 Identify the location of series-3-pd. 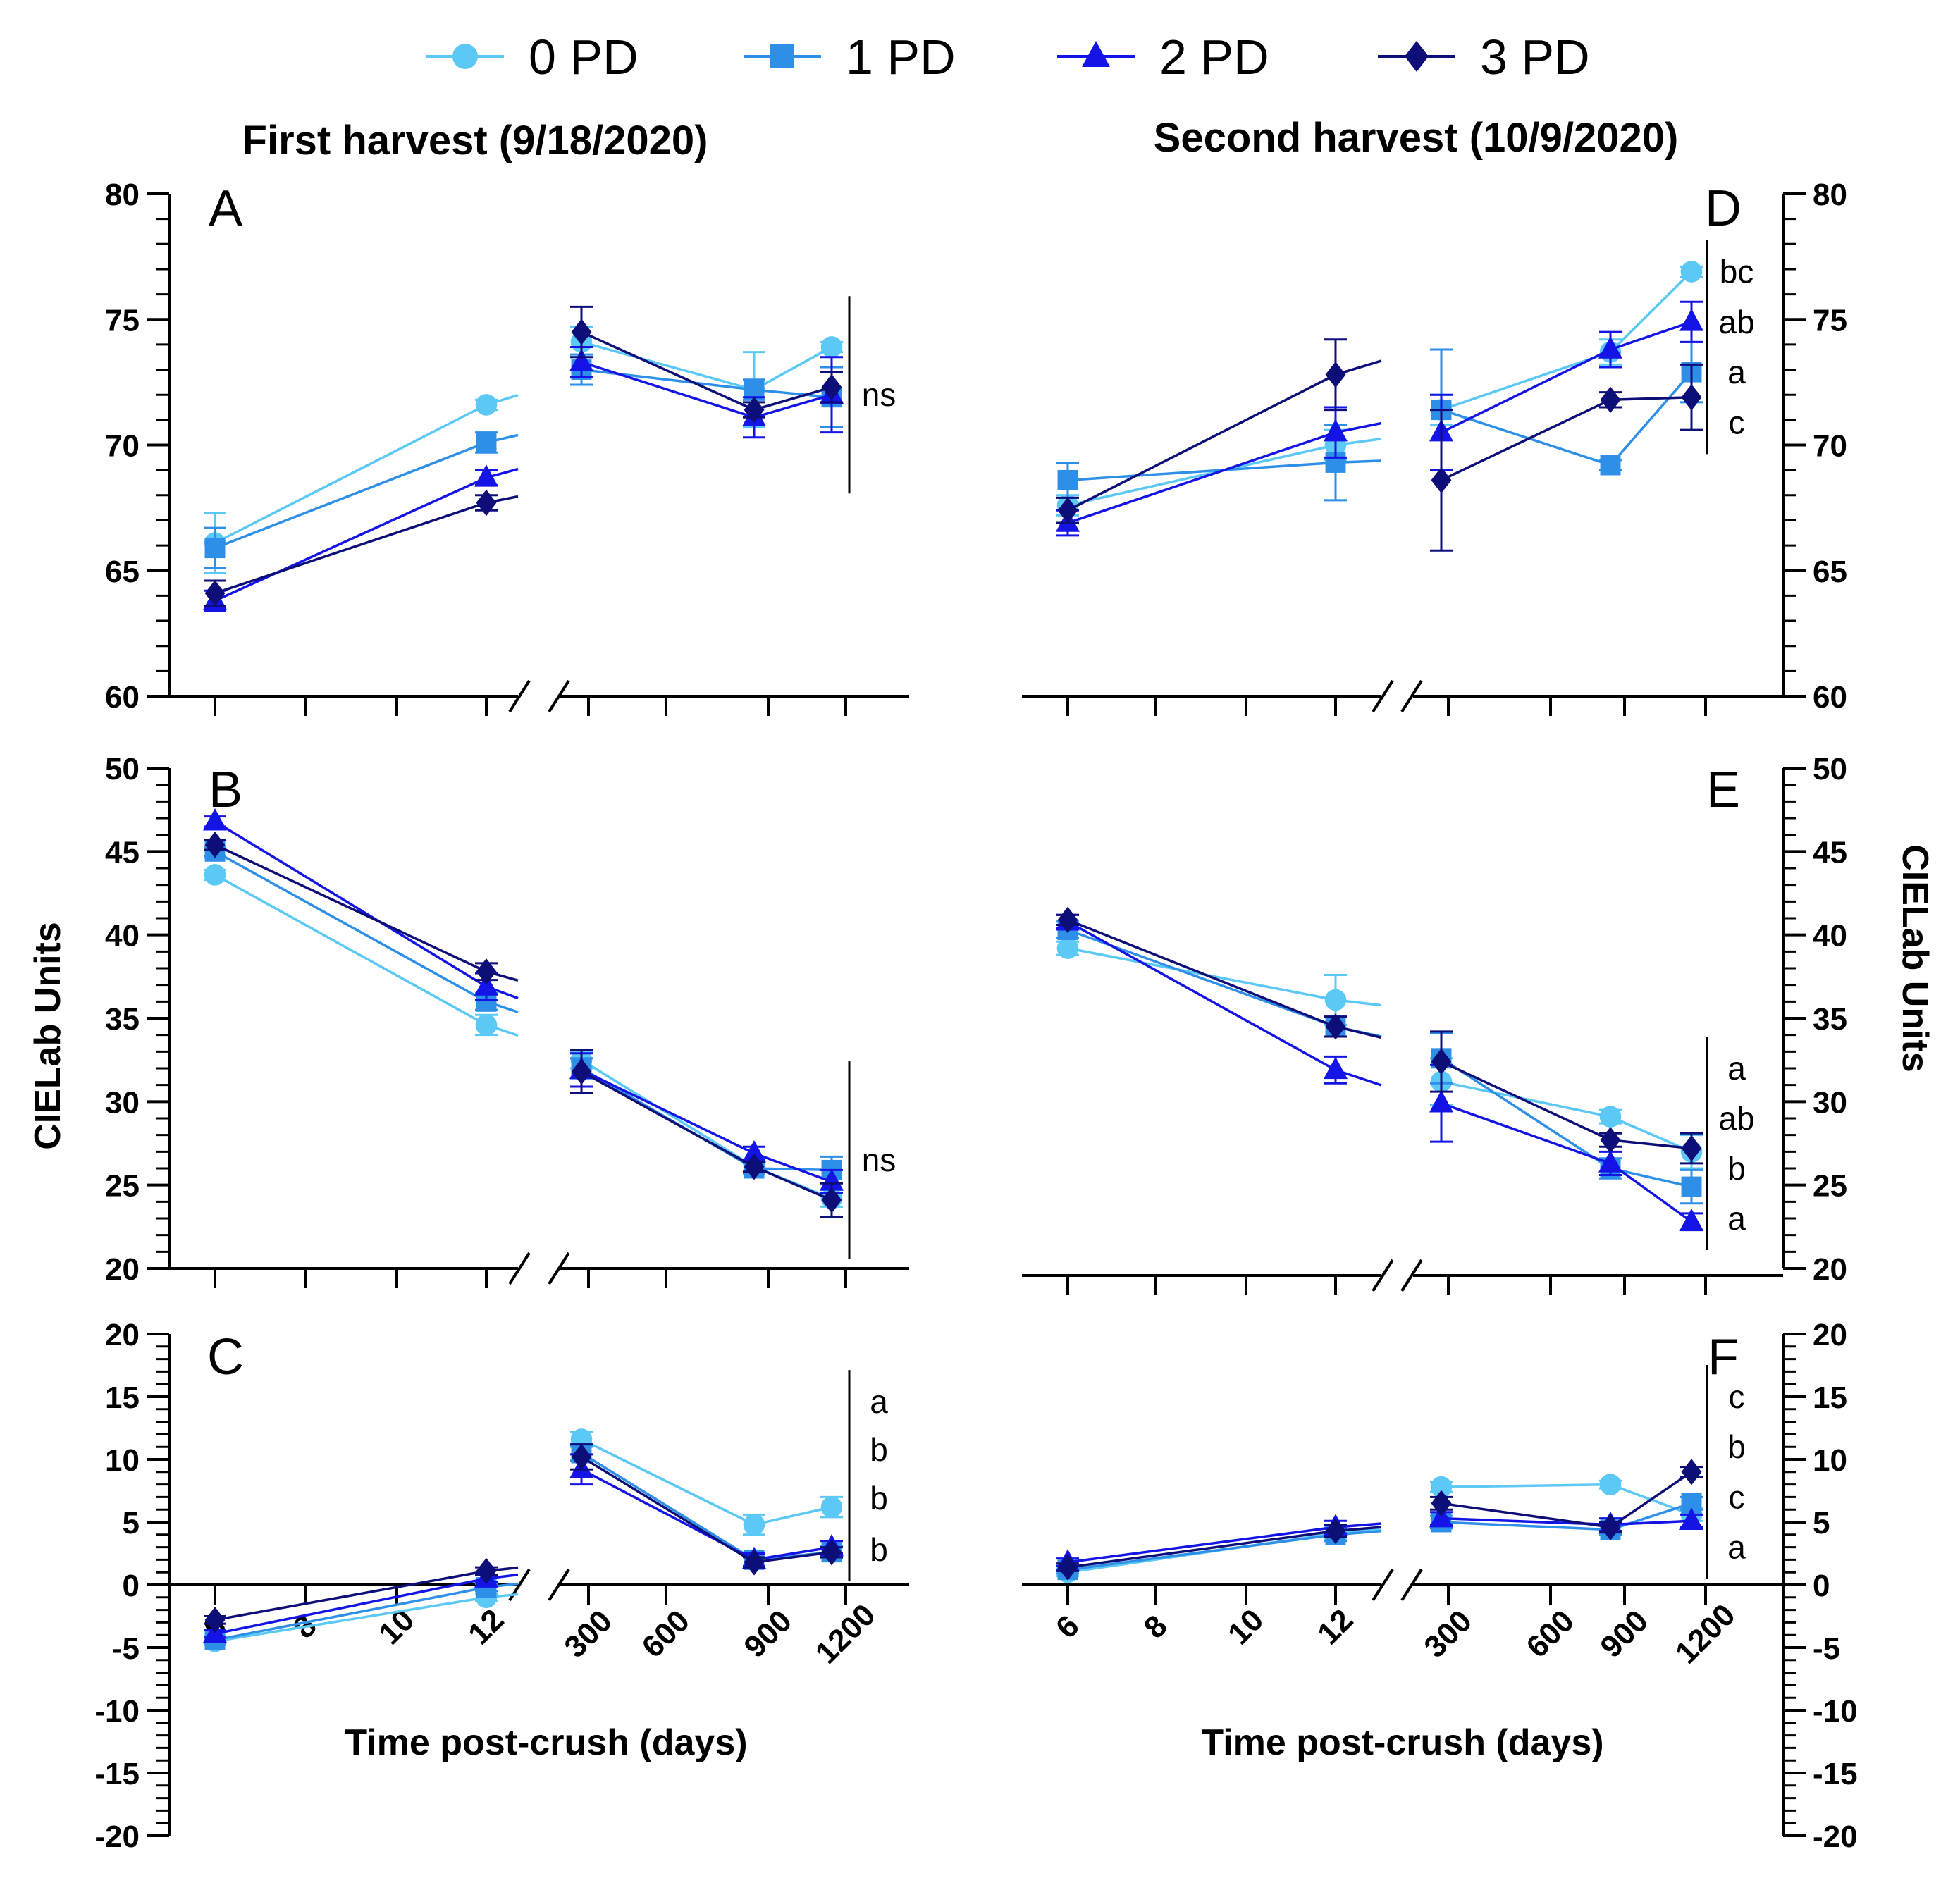
(523, 456).